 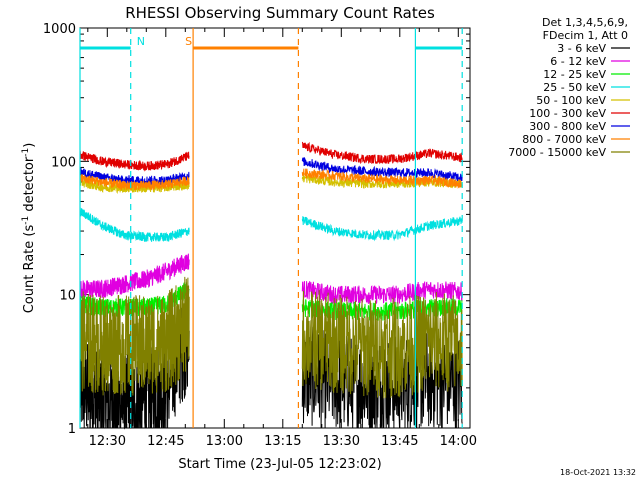 What do you see at coordinates (382, 178) in the screenshot?
I see `series-7-trace-post` at bounding box center [382, 178].